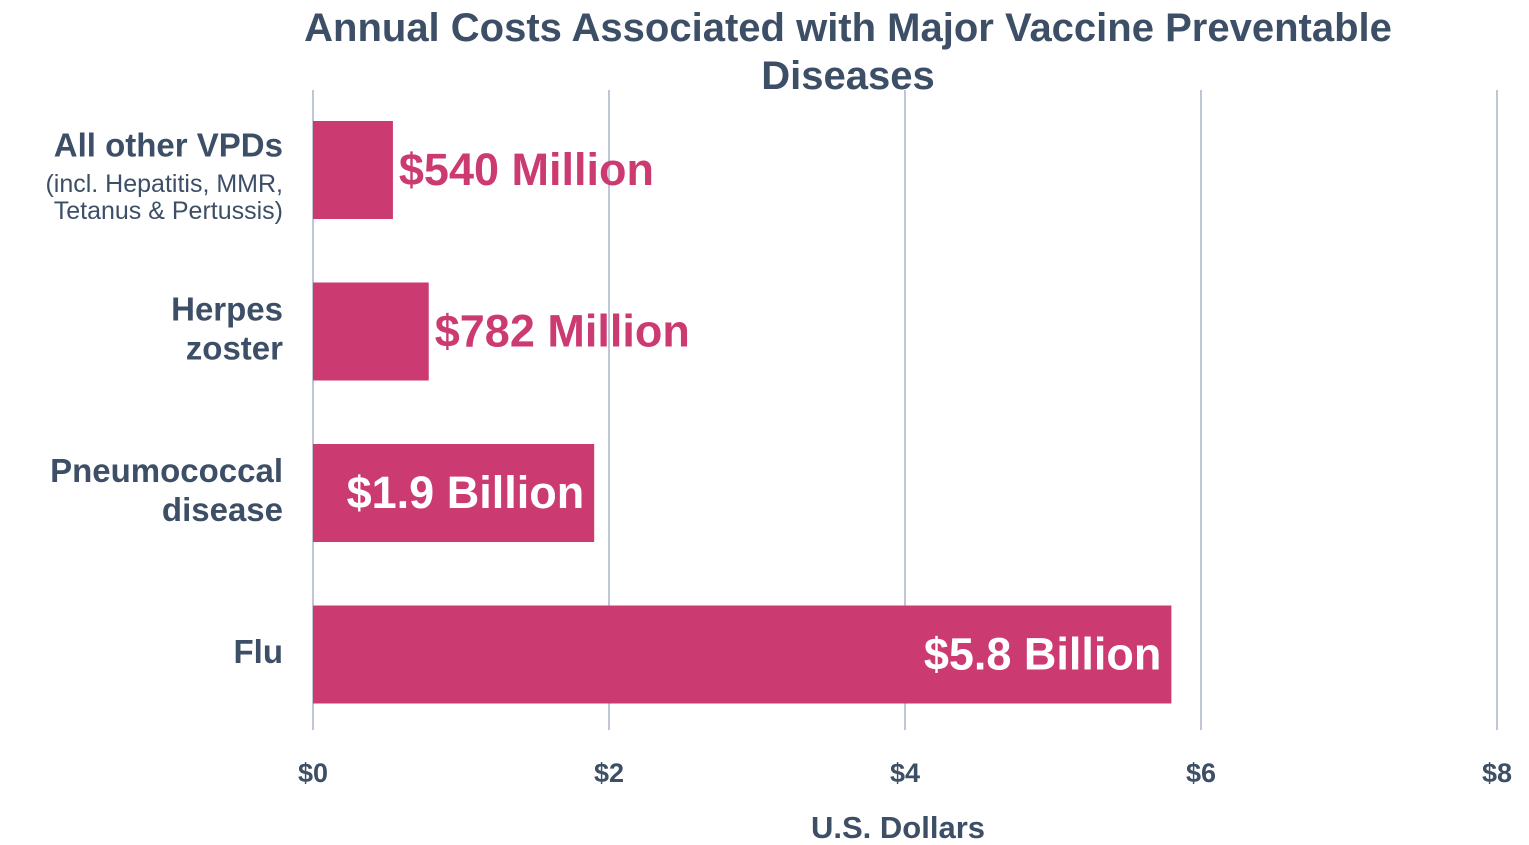  Describe the element at coordinates (466, 492) in the screenshot. I see `value-label: $1.9 Billion` at that location.